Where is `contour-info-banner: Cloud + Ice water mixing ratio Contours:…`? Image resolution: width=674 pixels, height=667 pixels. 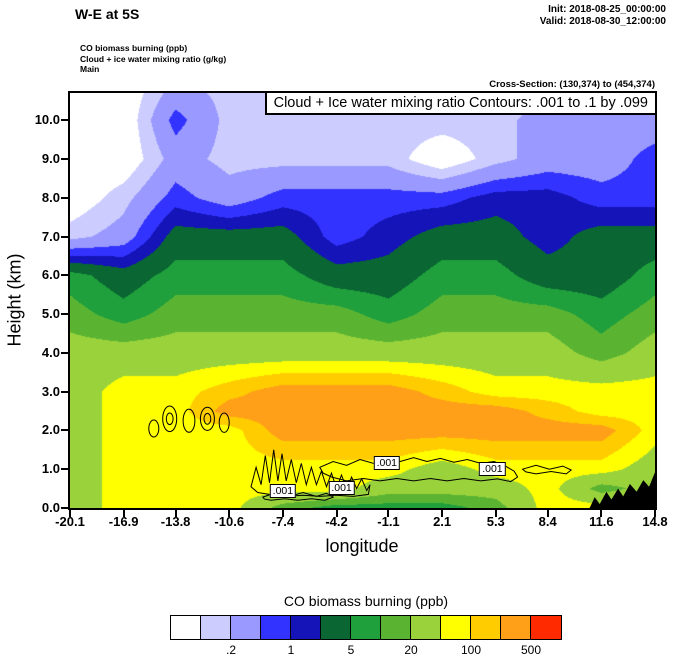
contour-info-banner: Cloud + Ice water mixing ratio Contours:… is located at coordinates (460, 103).